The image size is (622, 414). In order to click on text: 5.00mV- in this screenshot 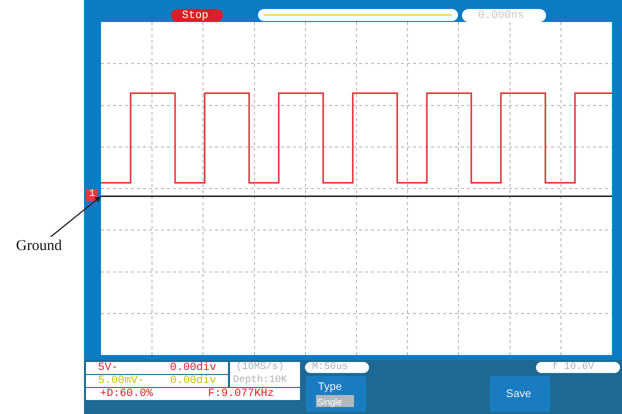, I will do `click(121, 381)`.